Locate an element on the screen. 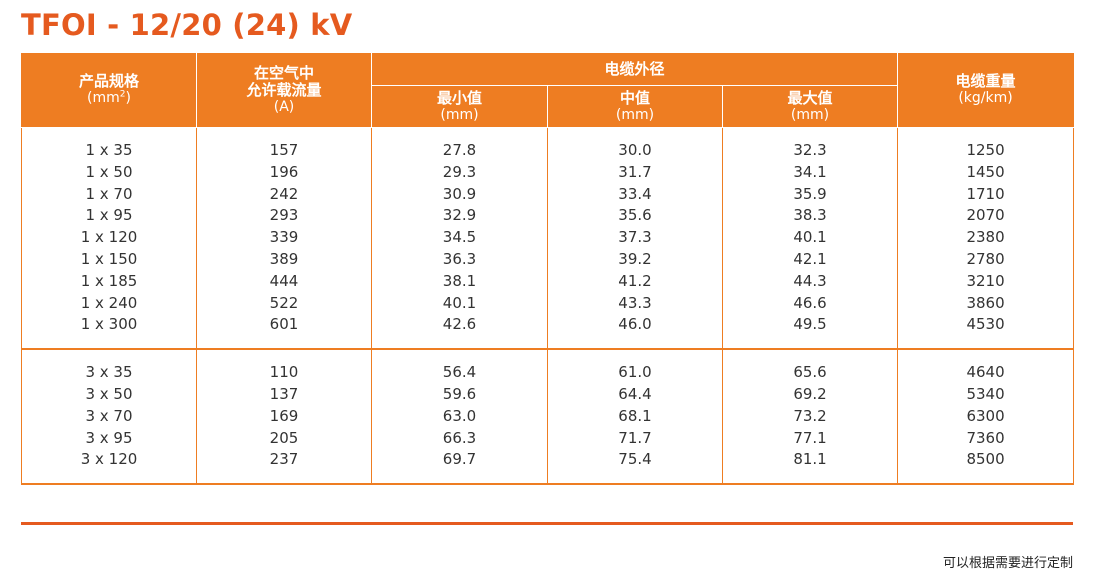  header-spec-label: 产品规格 is located at coordinates (108, 81).